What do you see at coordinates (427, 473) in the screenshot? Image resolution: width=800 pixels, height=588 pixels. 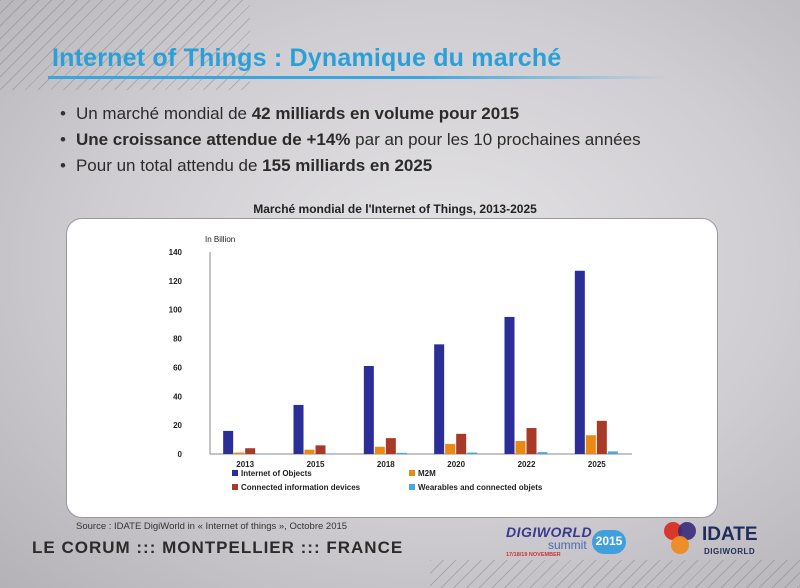 I see `legend-label: M2M` at bounding box center [427, 473].